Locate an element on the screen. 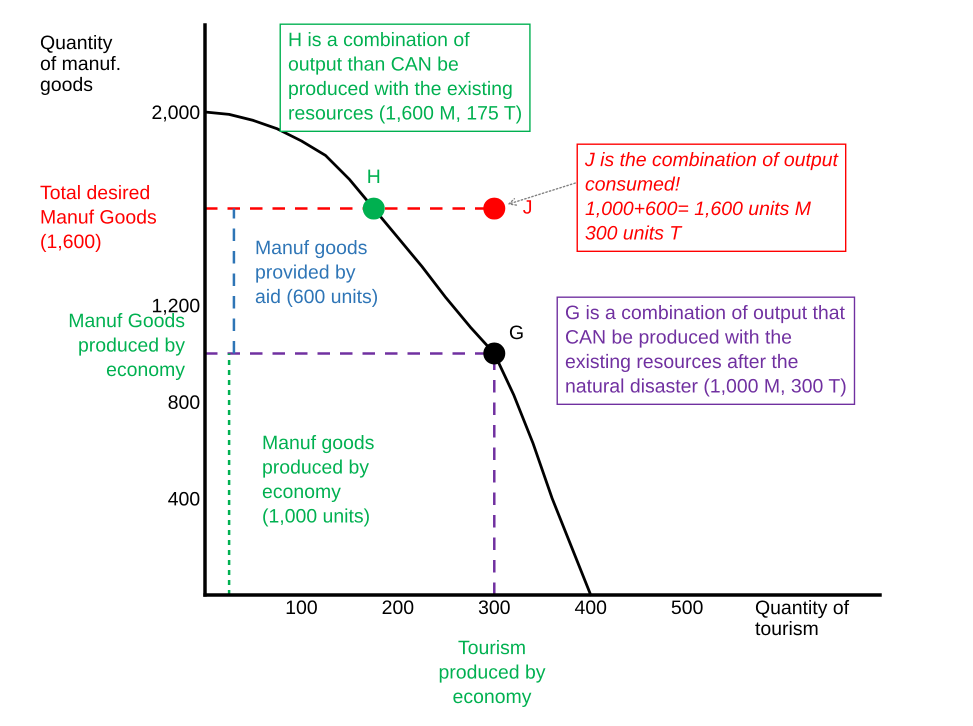 The width and height of the screenshot is (973, 726). annotation: Manuf goods produced by economy (1,000 units) is located at coordinates (318, 481).